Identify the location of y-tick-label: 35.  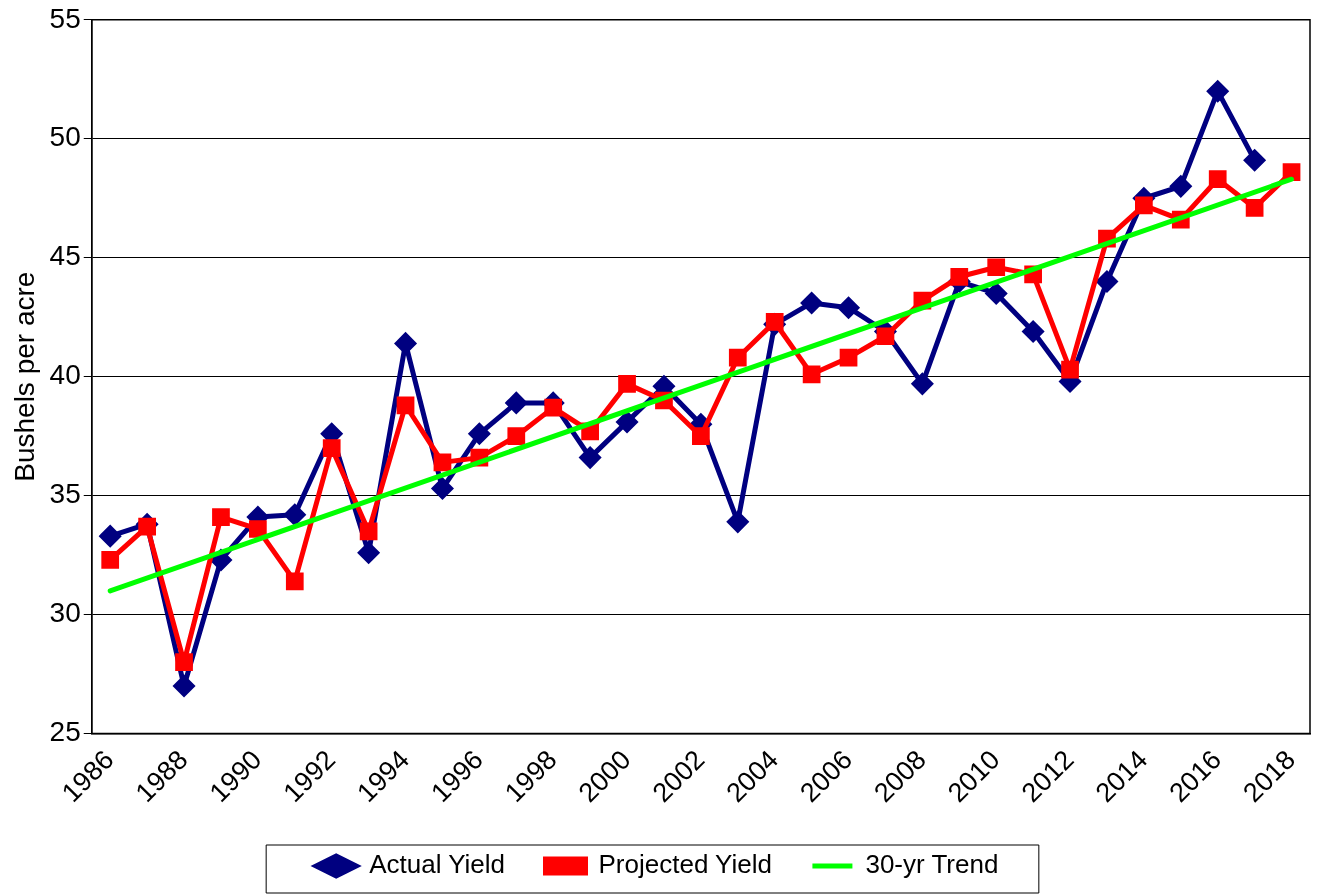
(65, 494).